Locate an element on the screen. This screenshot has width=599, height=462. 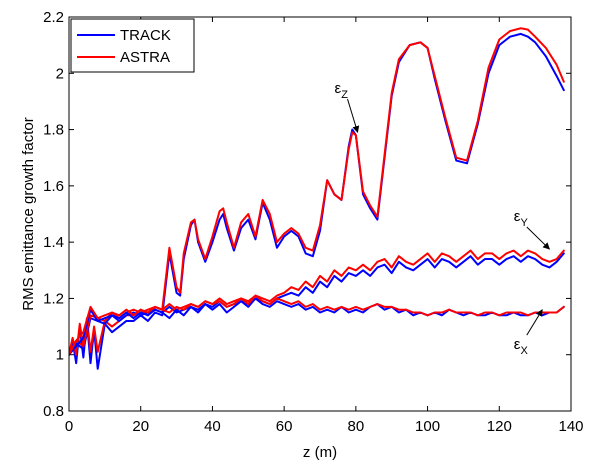
x-tick-label: 60 is located at coordinates (284, 426).